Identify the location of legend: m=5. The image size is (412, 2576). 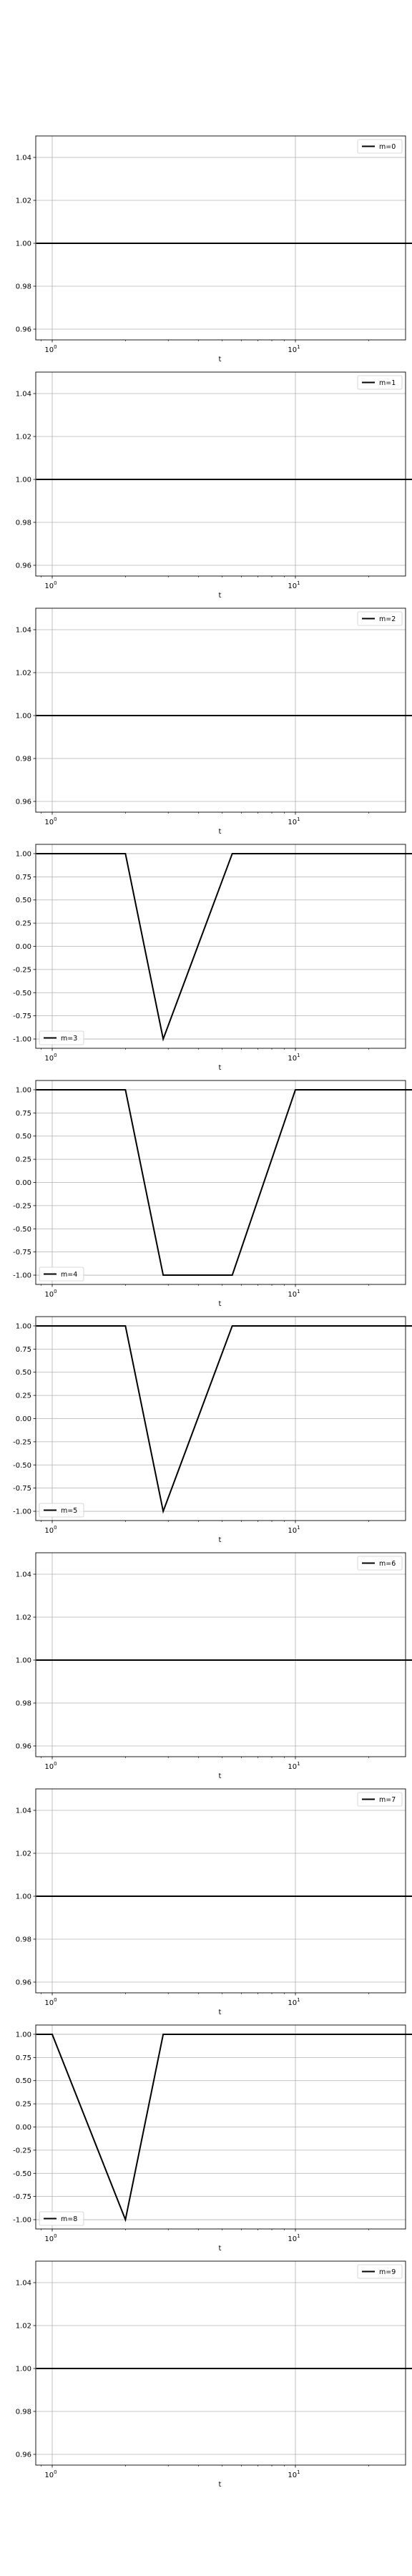
(62, 1510).